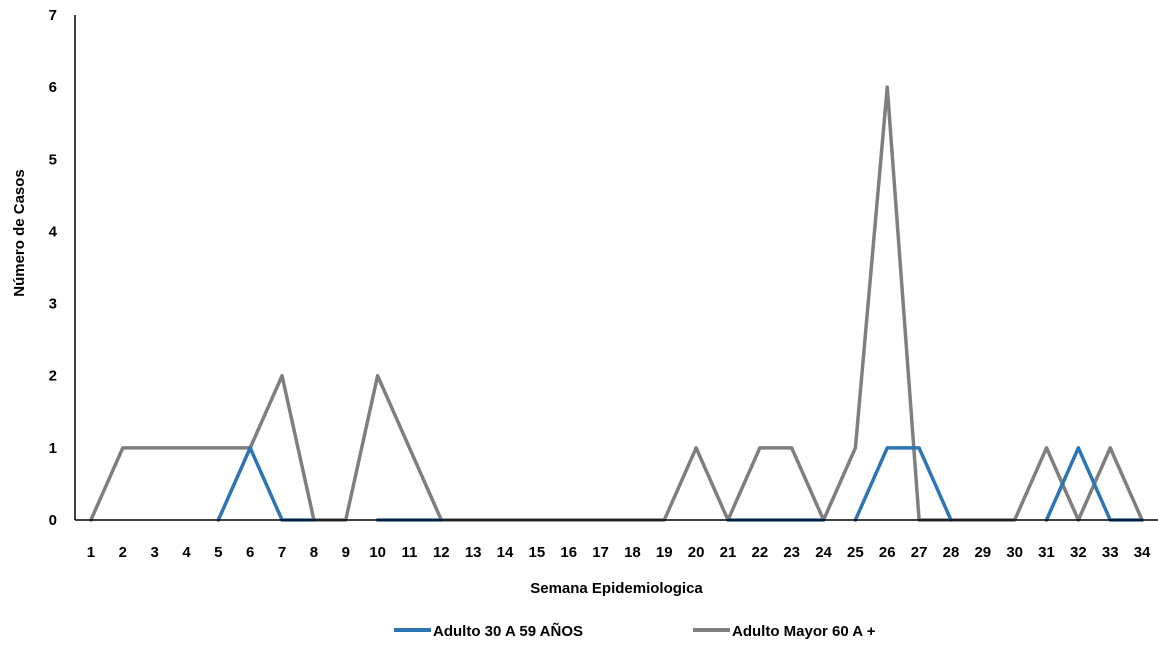  Describe the element at coordinates (1014, 552) in the screenshot. I see `x-tick-label: 30` at that location.